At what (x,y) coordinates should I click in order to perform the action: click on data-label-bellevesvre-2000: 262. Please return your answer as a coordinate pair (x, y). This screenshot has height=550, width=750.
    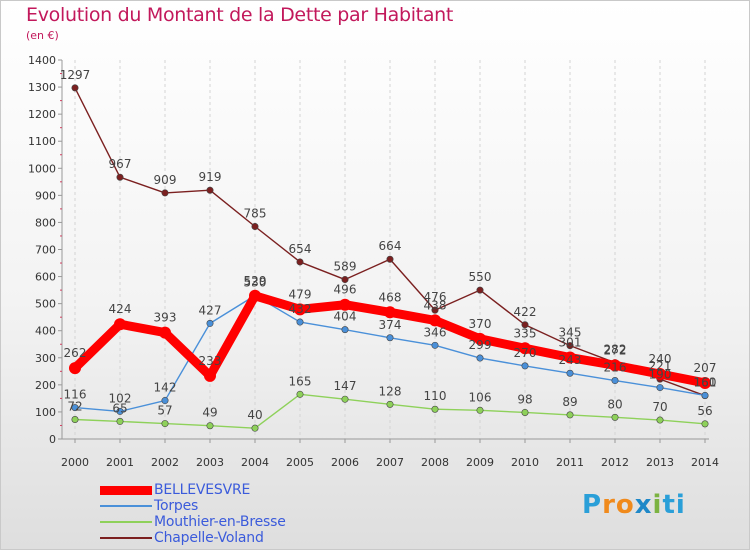
    Looking at the image, I should click on (75, 353).